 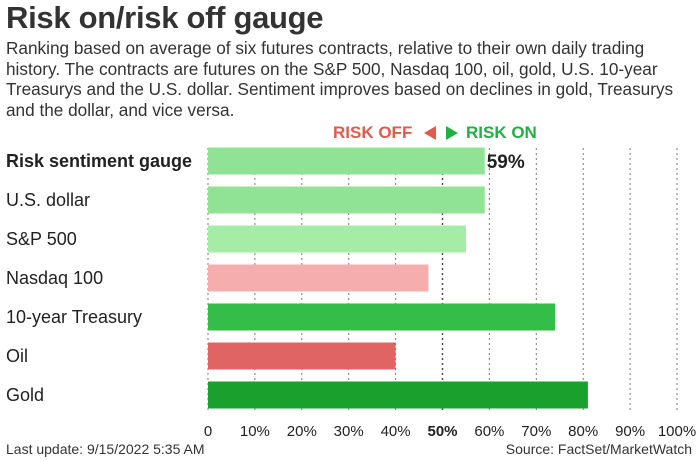 What do you see at coordinates (255, 431) in the screenshot?
I see `tick-label: 10%` at bounding box center [255, 431].